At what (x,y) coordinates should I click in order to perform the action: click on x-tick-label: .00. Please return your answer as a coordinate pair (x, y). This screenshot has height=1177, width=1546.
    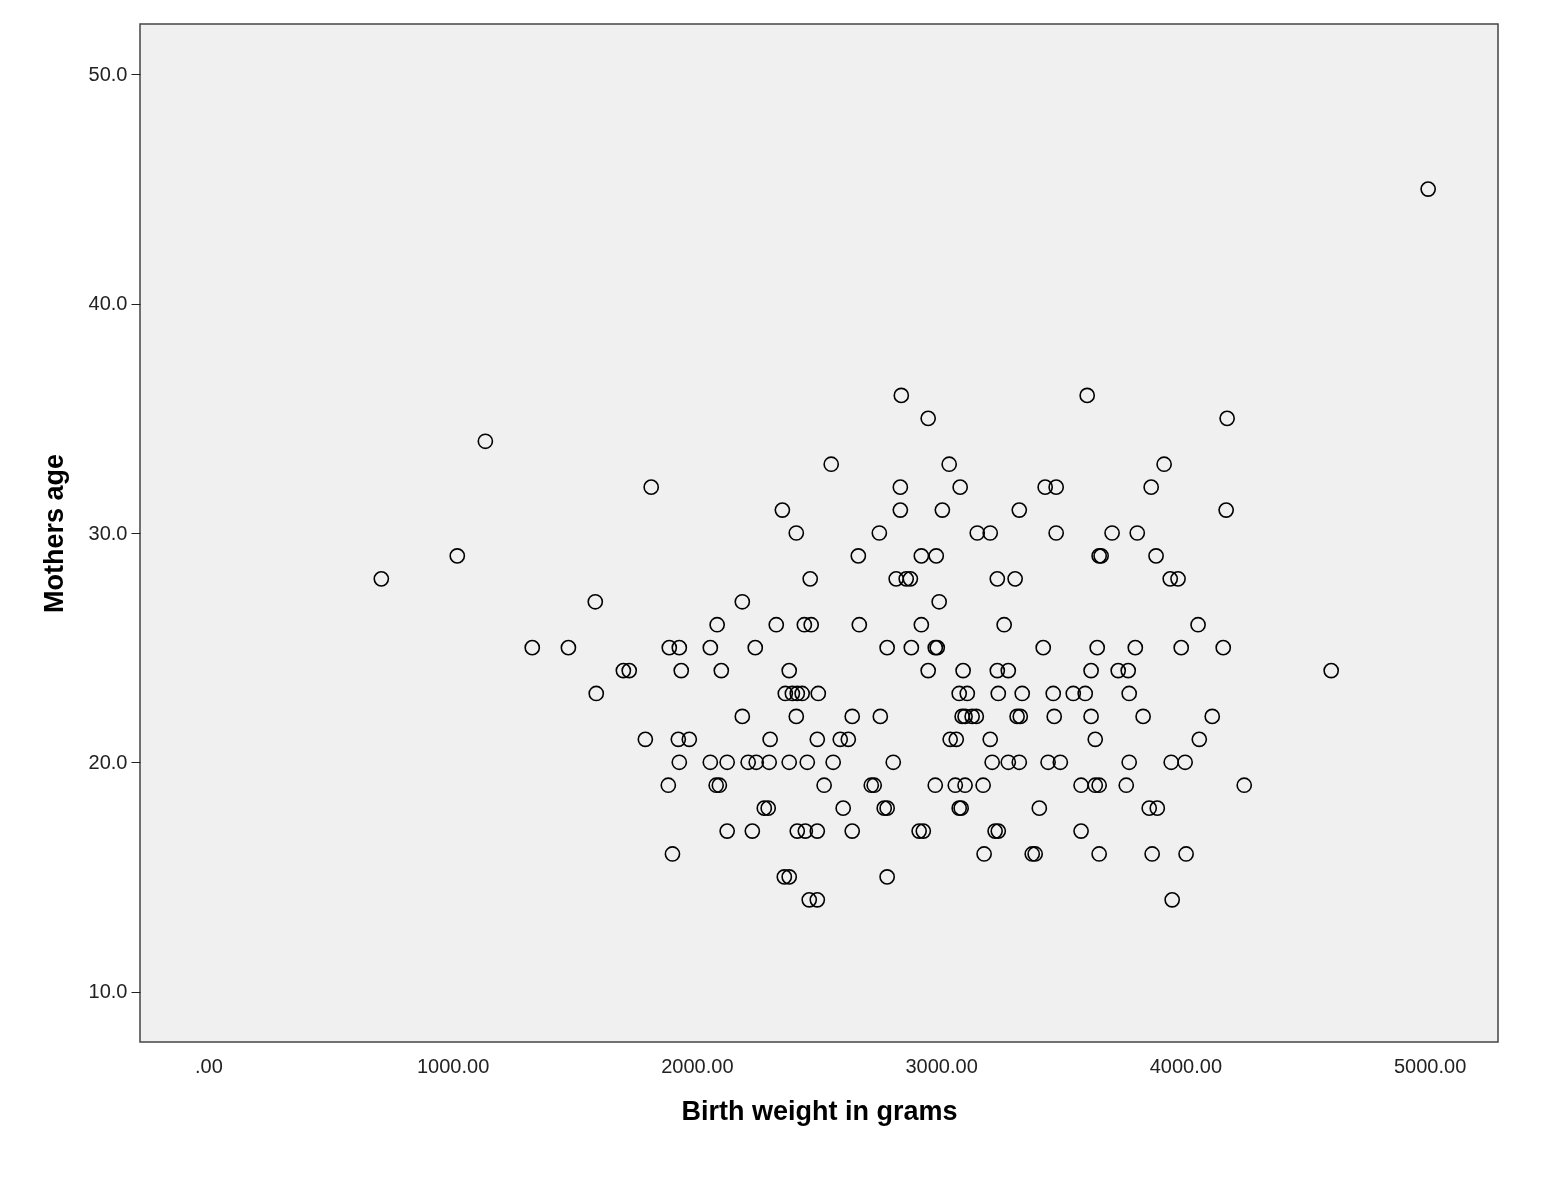
    Looking at the image, I should click on (208, 1065).